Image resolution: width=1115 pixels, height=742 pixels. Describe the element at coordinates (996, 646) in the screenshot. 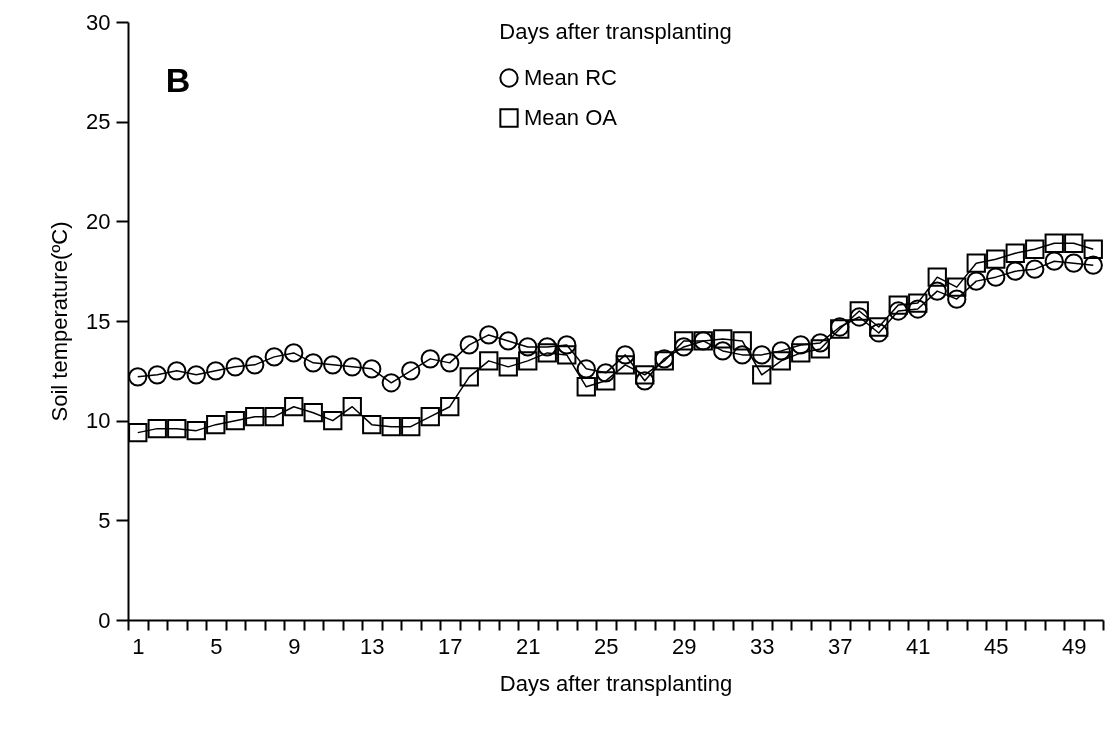

I see `x-tick-label: 45` at that location.